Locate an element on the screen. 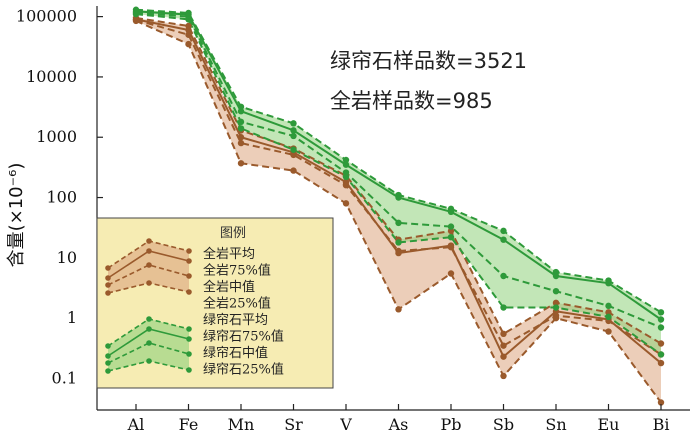 This screenshot has height=434, width=700. legend-title: 图例 is located at coordinates (233, 233).